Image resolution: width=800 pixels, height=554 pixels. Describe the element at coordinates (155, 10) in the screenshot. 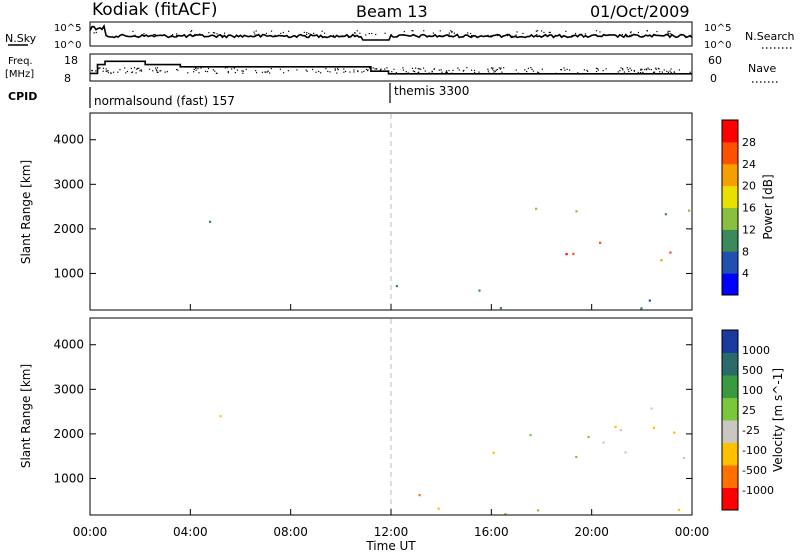

I see `station-title: Kodiak (fitACF)` at that location.